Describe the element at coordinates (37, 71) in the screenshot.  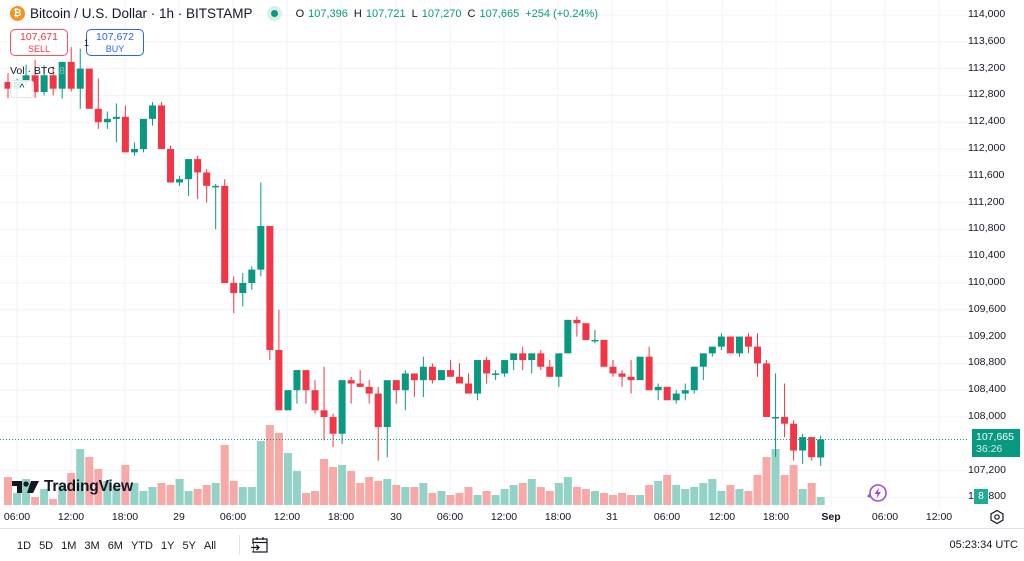
I see `volume-legend: Vol · BTC 8` at that location.